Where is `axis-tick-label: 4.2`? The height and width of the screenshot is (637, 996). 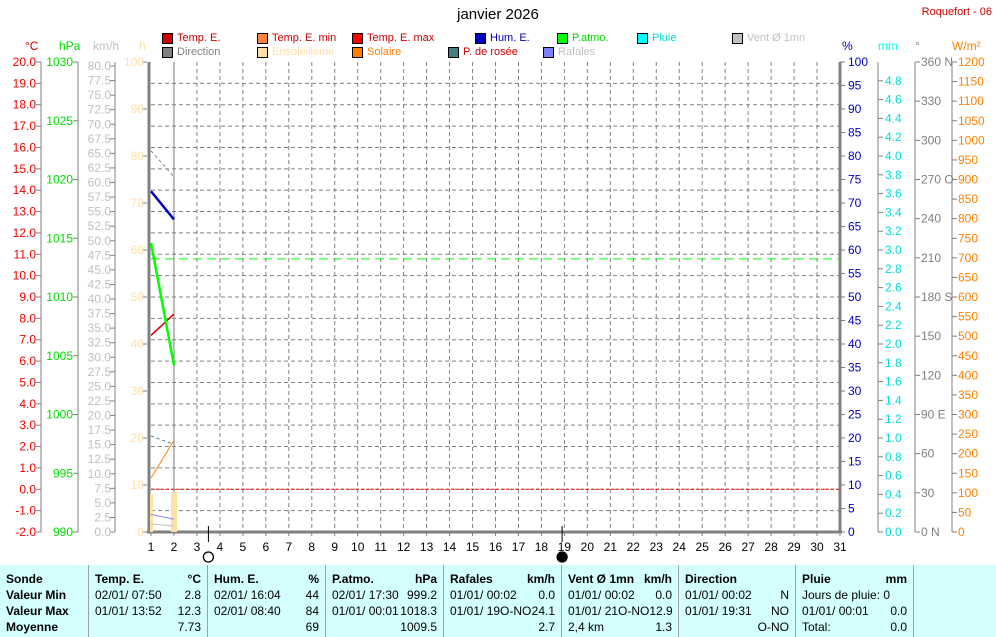
axis-tick-label: 4.2 is located at coordinates (893, 137).